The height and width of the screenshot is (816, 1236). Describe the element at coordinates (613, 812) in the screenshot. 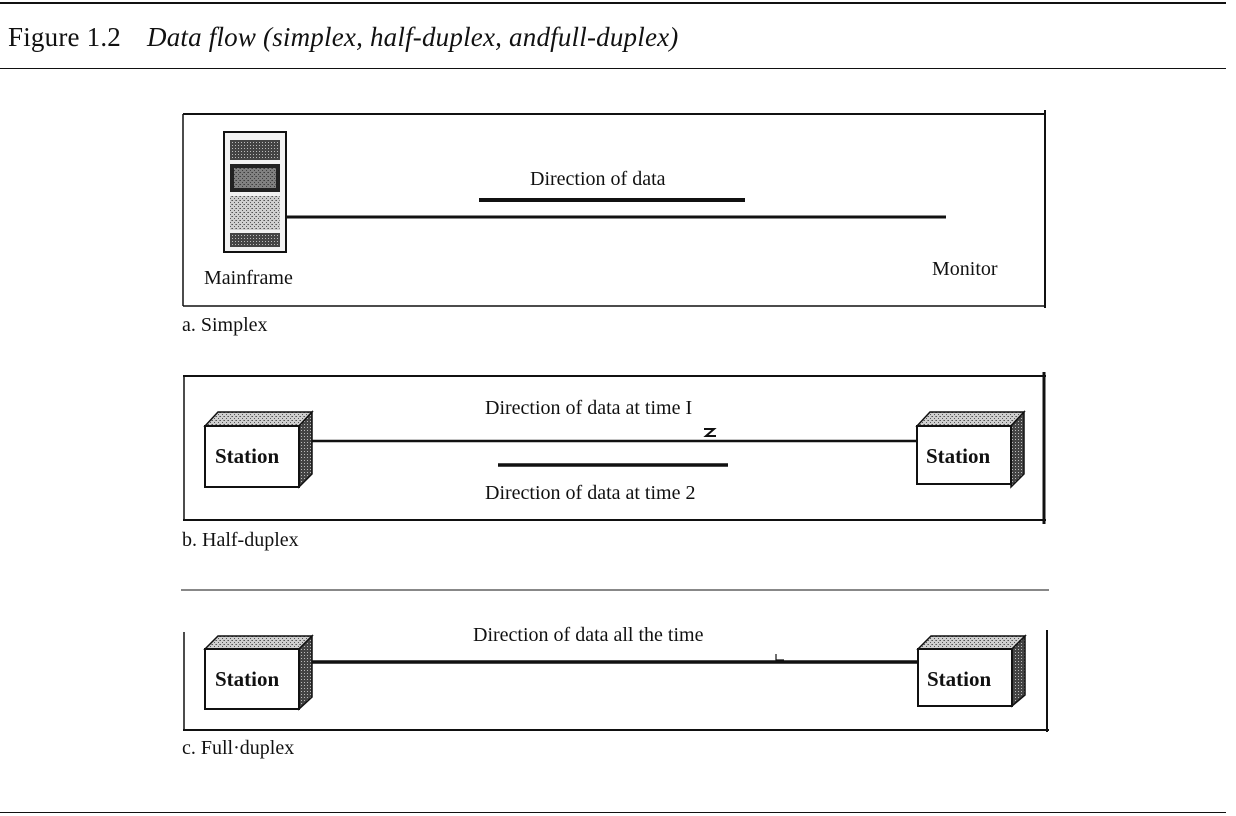

I see `bottom-rule` at that location.